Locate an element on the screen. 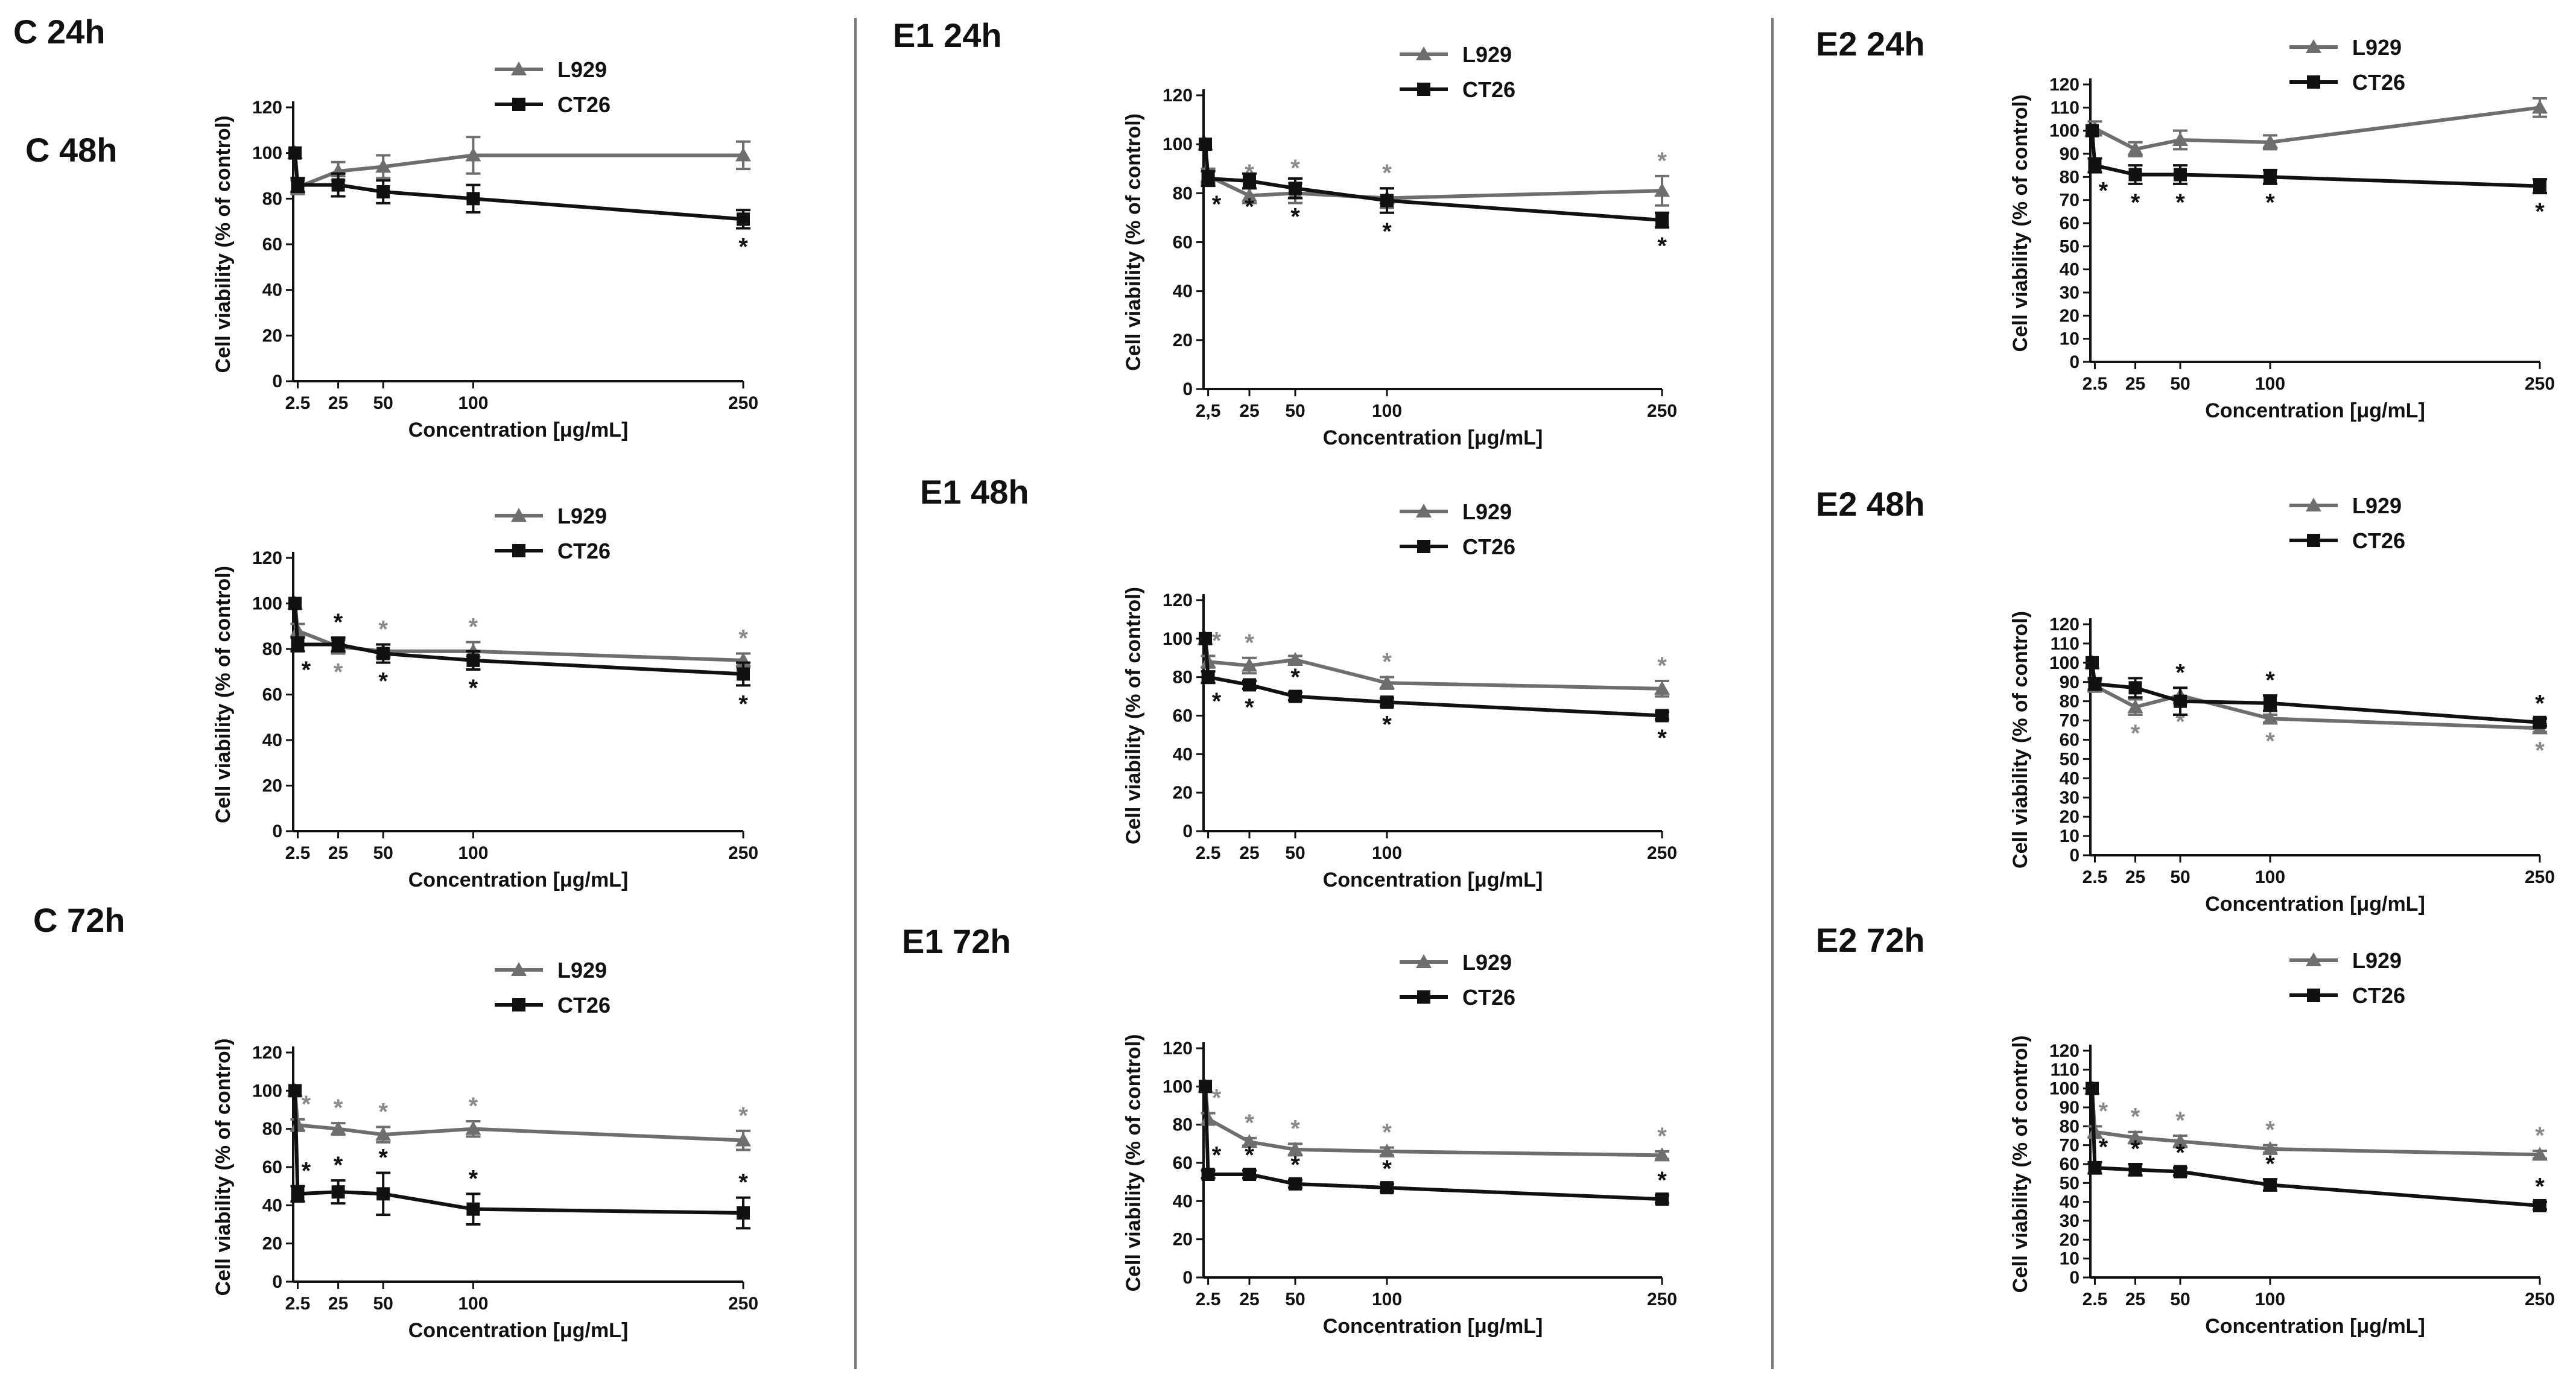 Image resolution: width=2576 pixels, height=1380 pixels. y-tick-label: 110 is located at coordinates (2065, 1070).